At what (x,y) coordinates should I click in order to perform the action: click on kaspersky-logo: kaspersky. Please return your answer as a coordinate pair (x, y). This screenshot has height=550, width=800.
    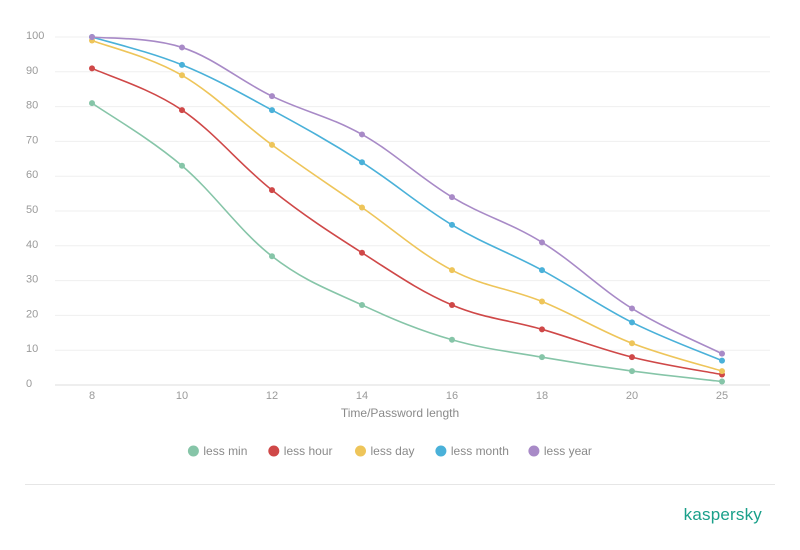
    Looking at the image, I should click on (722, 514).